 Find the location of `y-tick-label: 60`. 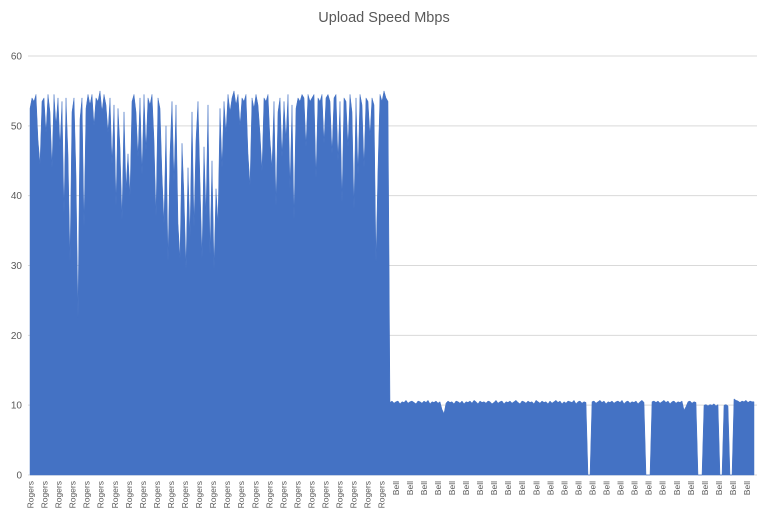

y-tick-label: 60 is located at coordinates (17, 57).